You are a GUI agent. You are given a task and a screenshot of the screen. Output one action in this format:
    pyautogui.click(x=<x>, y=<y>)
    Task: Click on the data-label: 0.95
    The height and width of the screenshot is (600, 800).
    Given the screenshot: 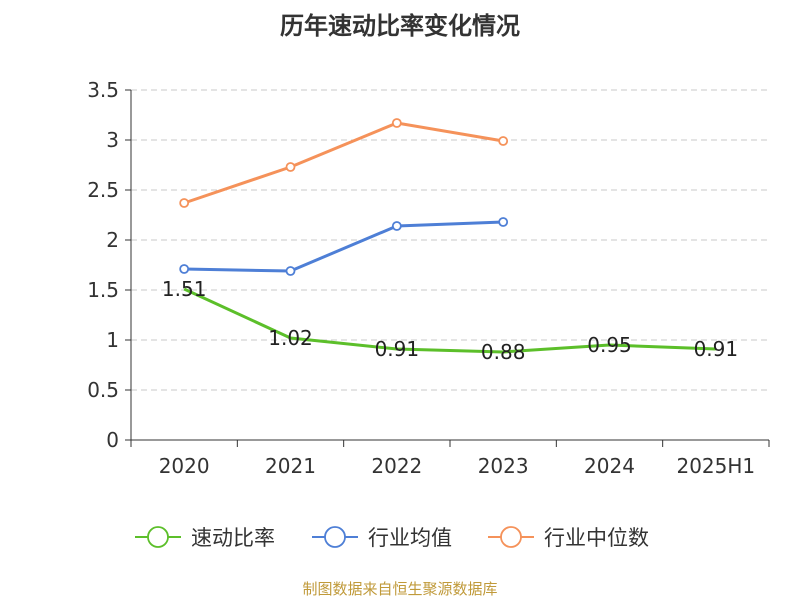 What is the action you would take?
    pyautogui.click(x=609, y=345)
    